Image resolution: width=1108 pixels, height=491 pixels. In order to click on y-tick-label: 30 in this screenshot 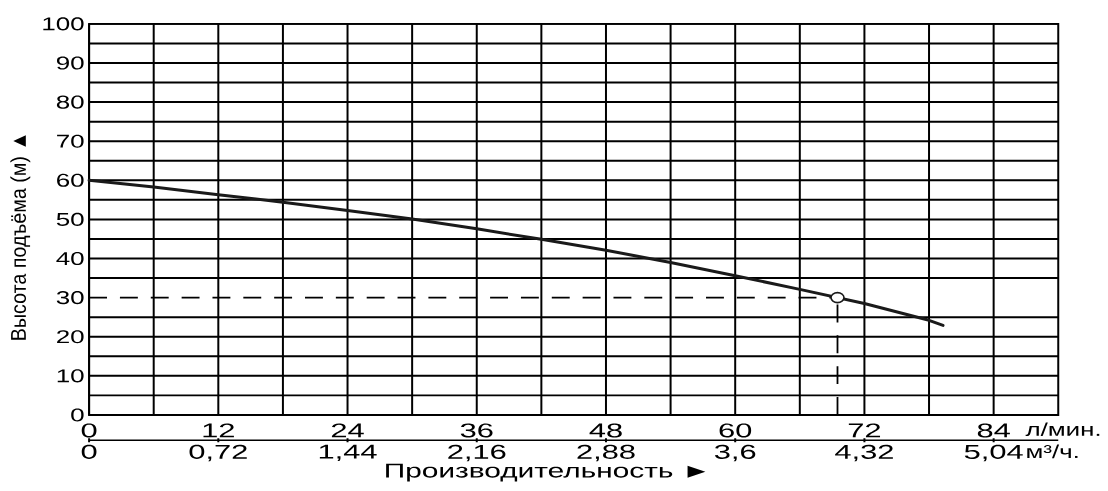, I will do `click(70, 298)`.